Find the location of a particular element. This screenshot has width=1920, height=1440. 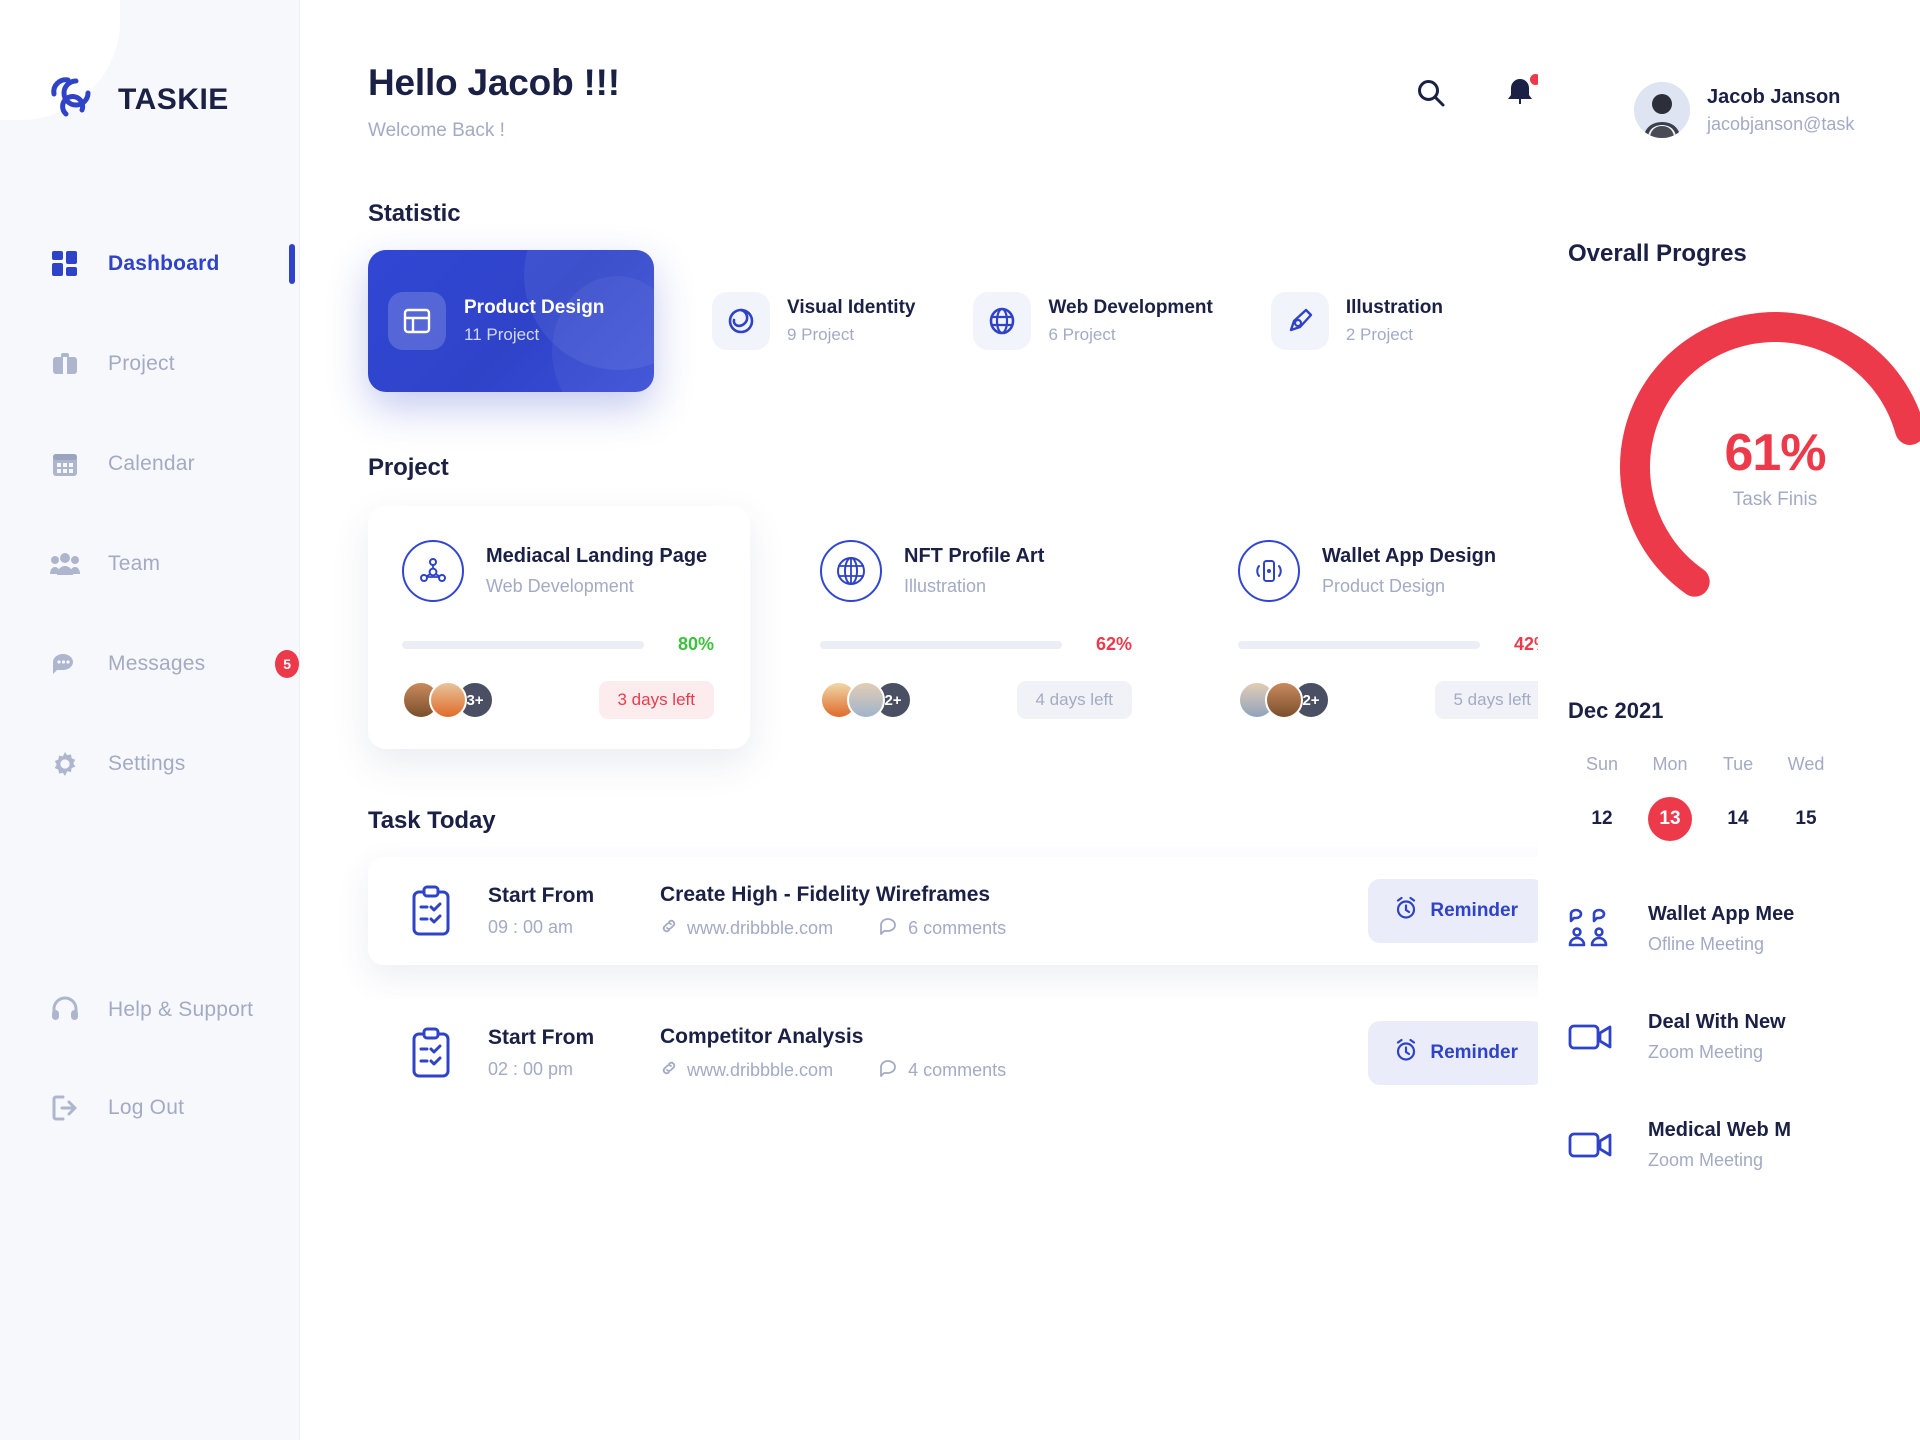

profile-email: jacobjanson@task is located at coordinates (1781, 123).